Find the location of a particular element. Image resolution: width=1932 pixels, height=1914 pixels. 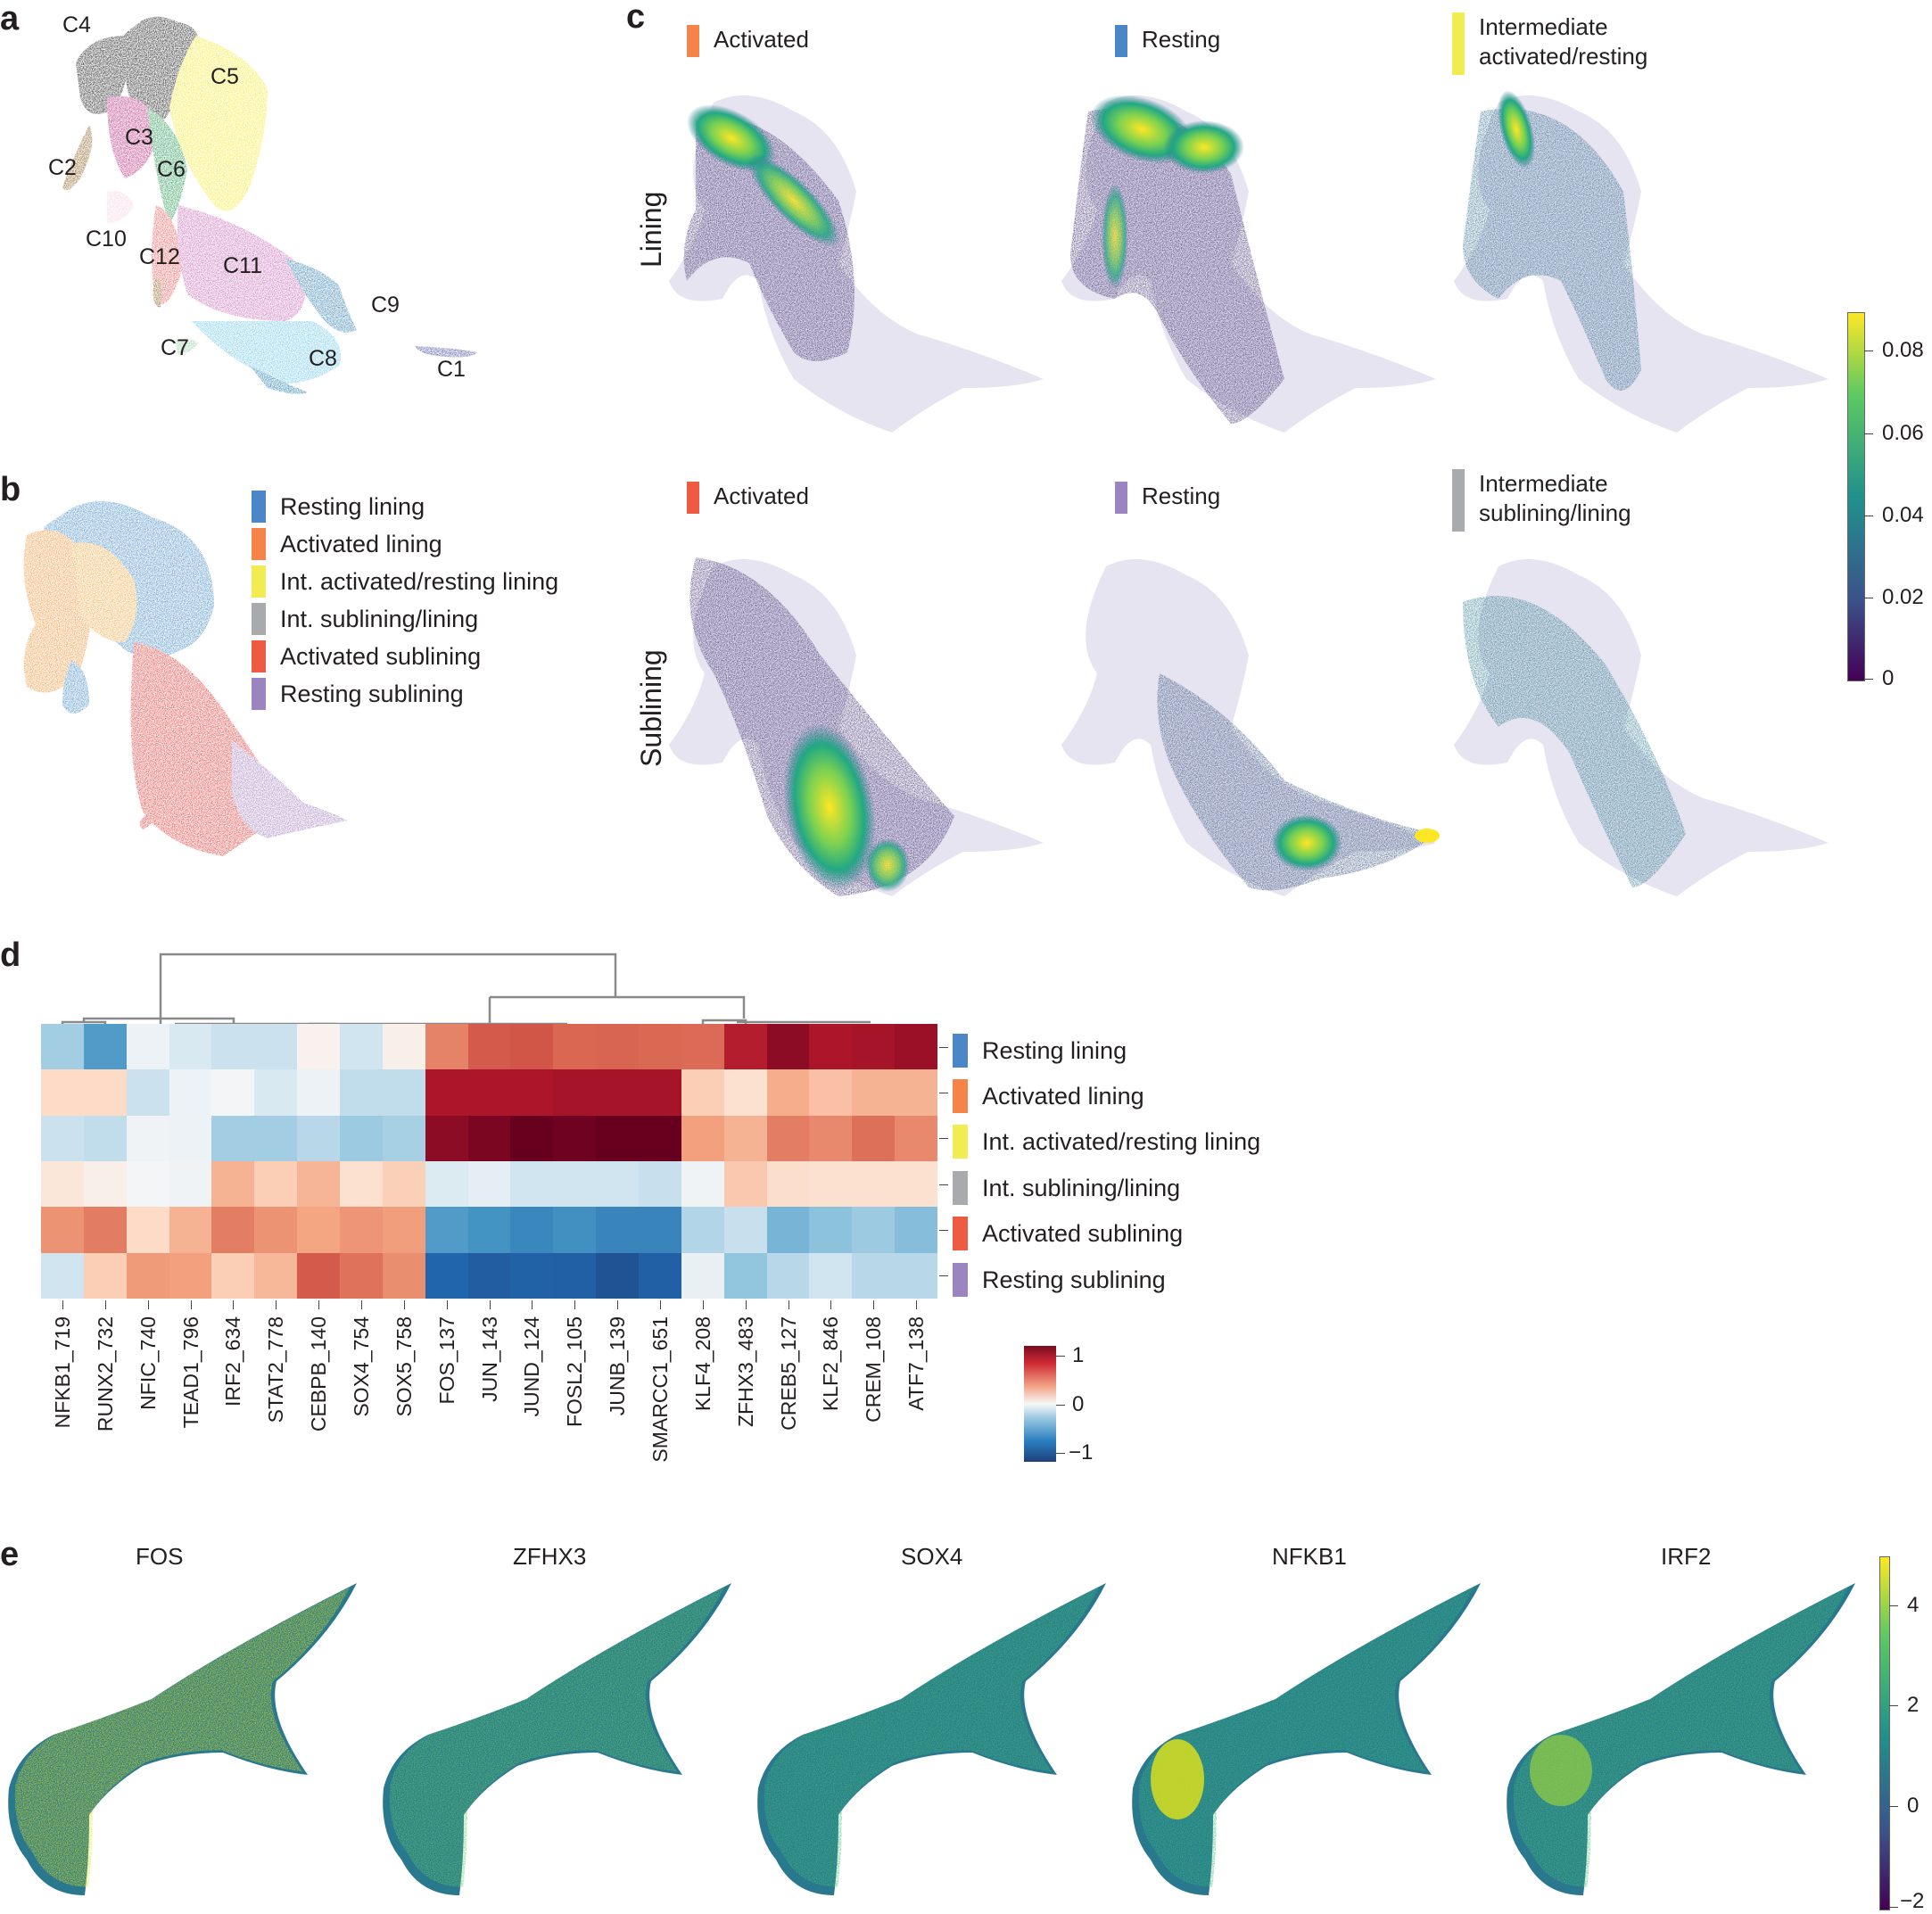

colorbar-tick-label: 0.08 is located at coordinates (1903, 350).